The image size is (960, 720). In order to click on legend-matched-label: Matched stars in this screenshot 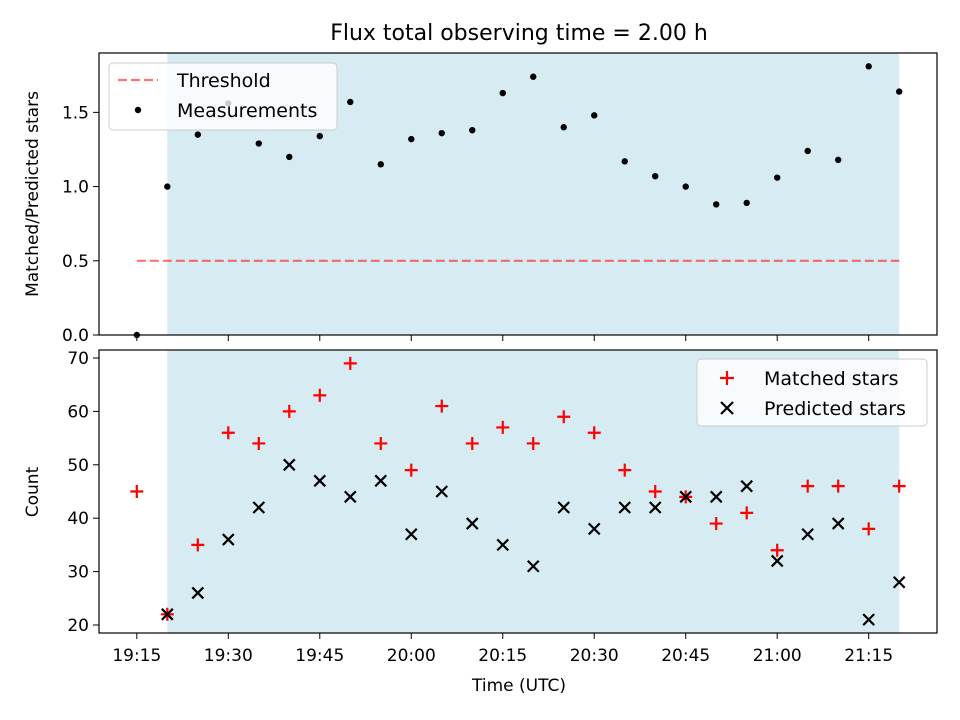, I will do `click(831, 379)`.